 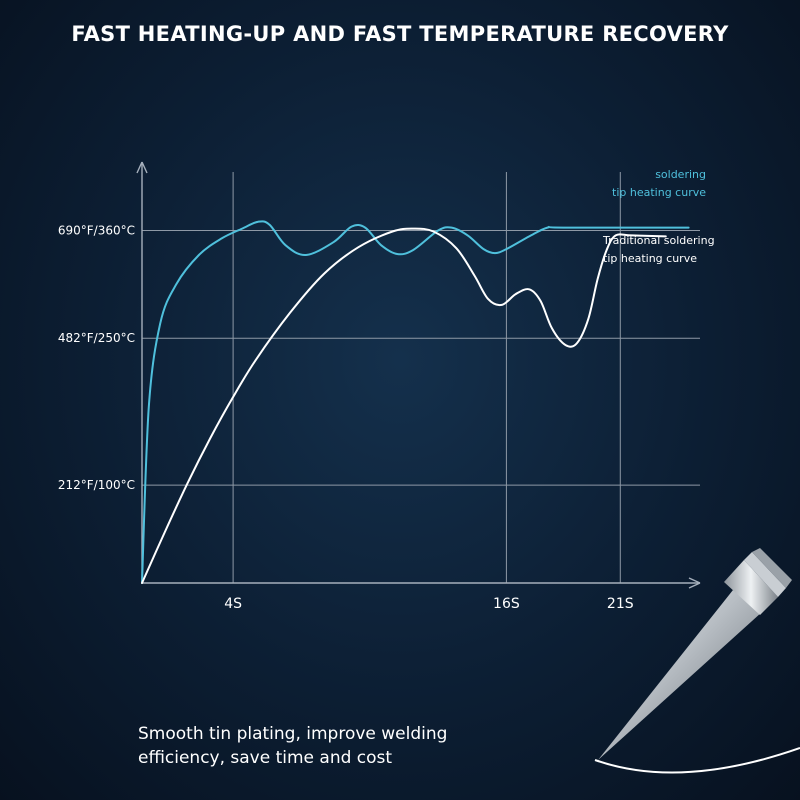 I want to click on tagline-line-2: efficiency, save time and cost, so click(x=265, y=758).